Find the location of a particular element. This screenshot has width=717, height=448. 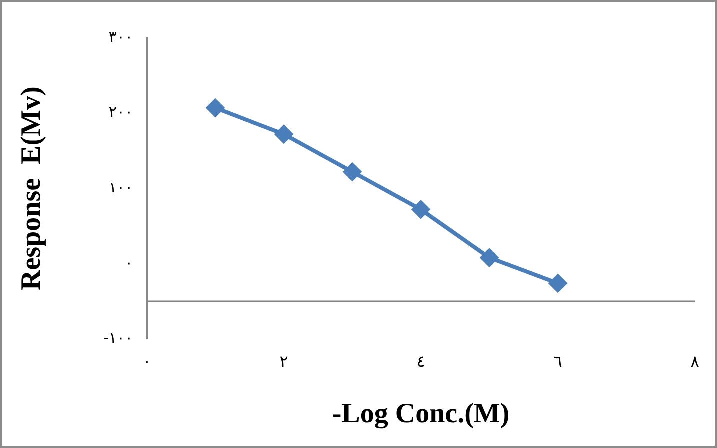

x-tick-label: ٠ is located at coordinates (147, 361).